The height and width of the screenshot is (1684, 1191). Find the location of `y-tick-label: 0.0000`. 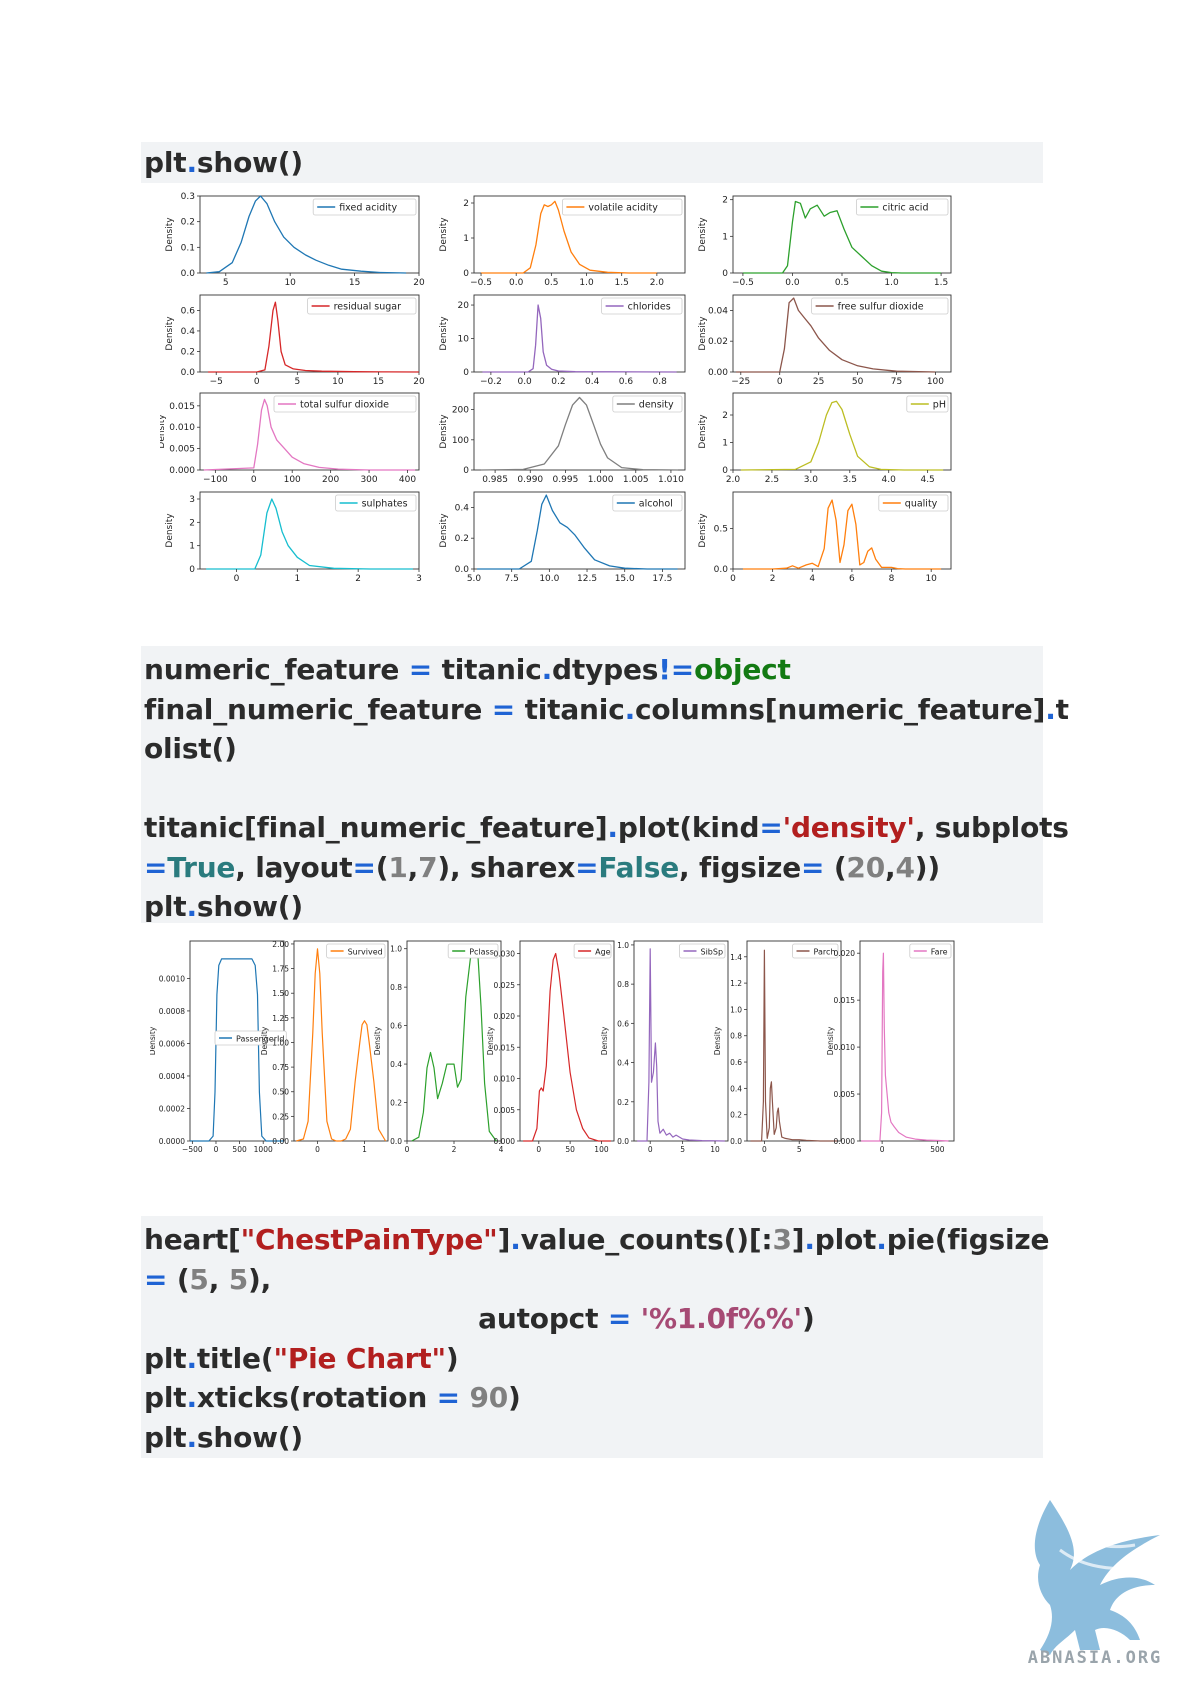

y-tick-label: 0.0000 is located at coordinates (172, 1141).